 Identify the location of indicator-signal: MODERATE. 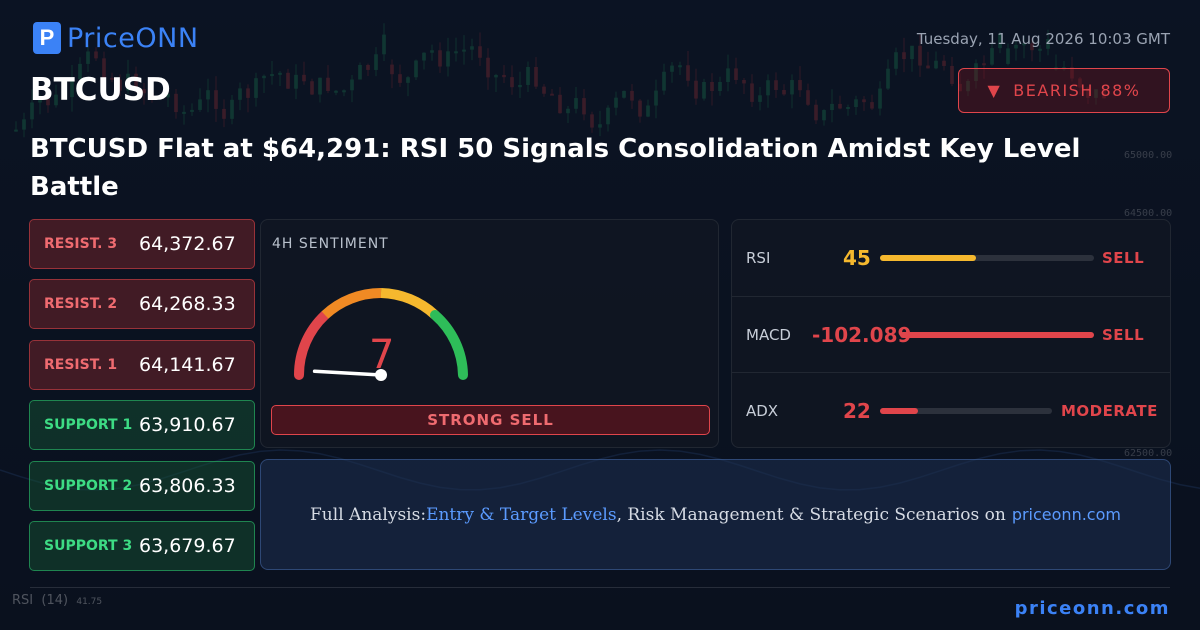
(1109, 410).